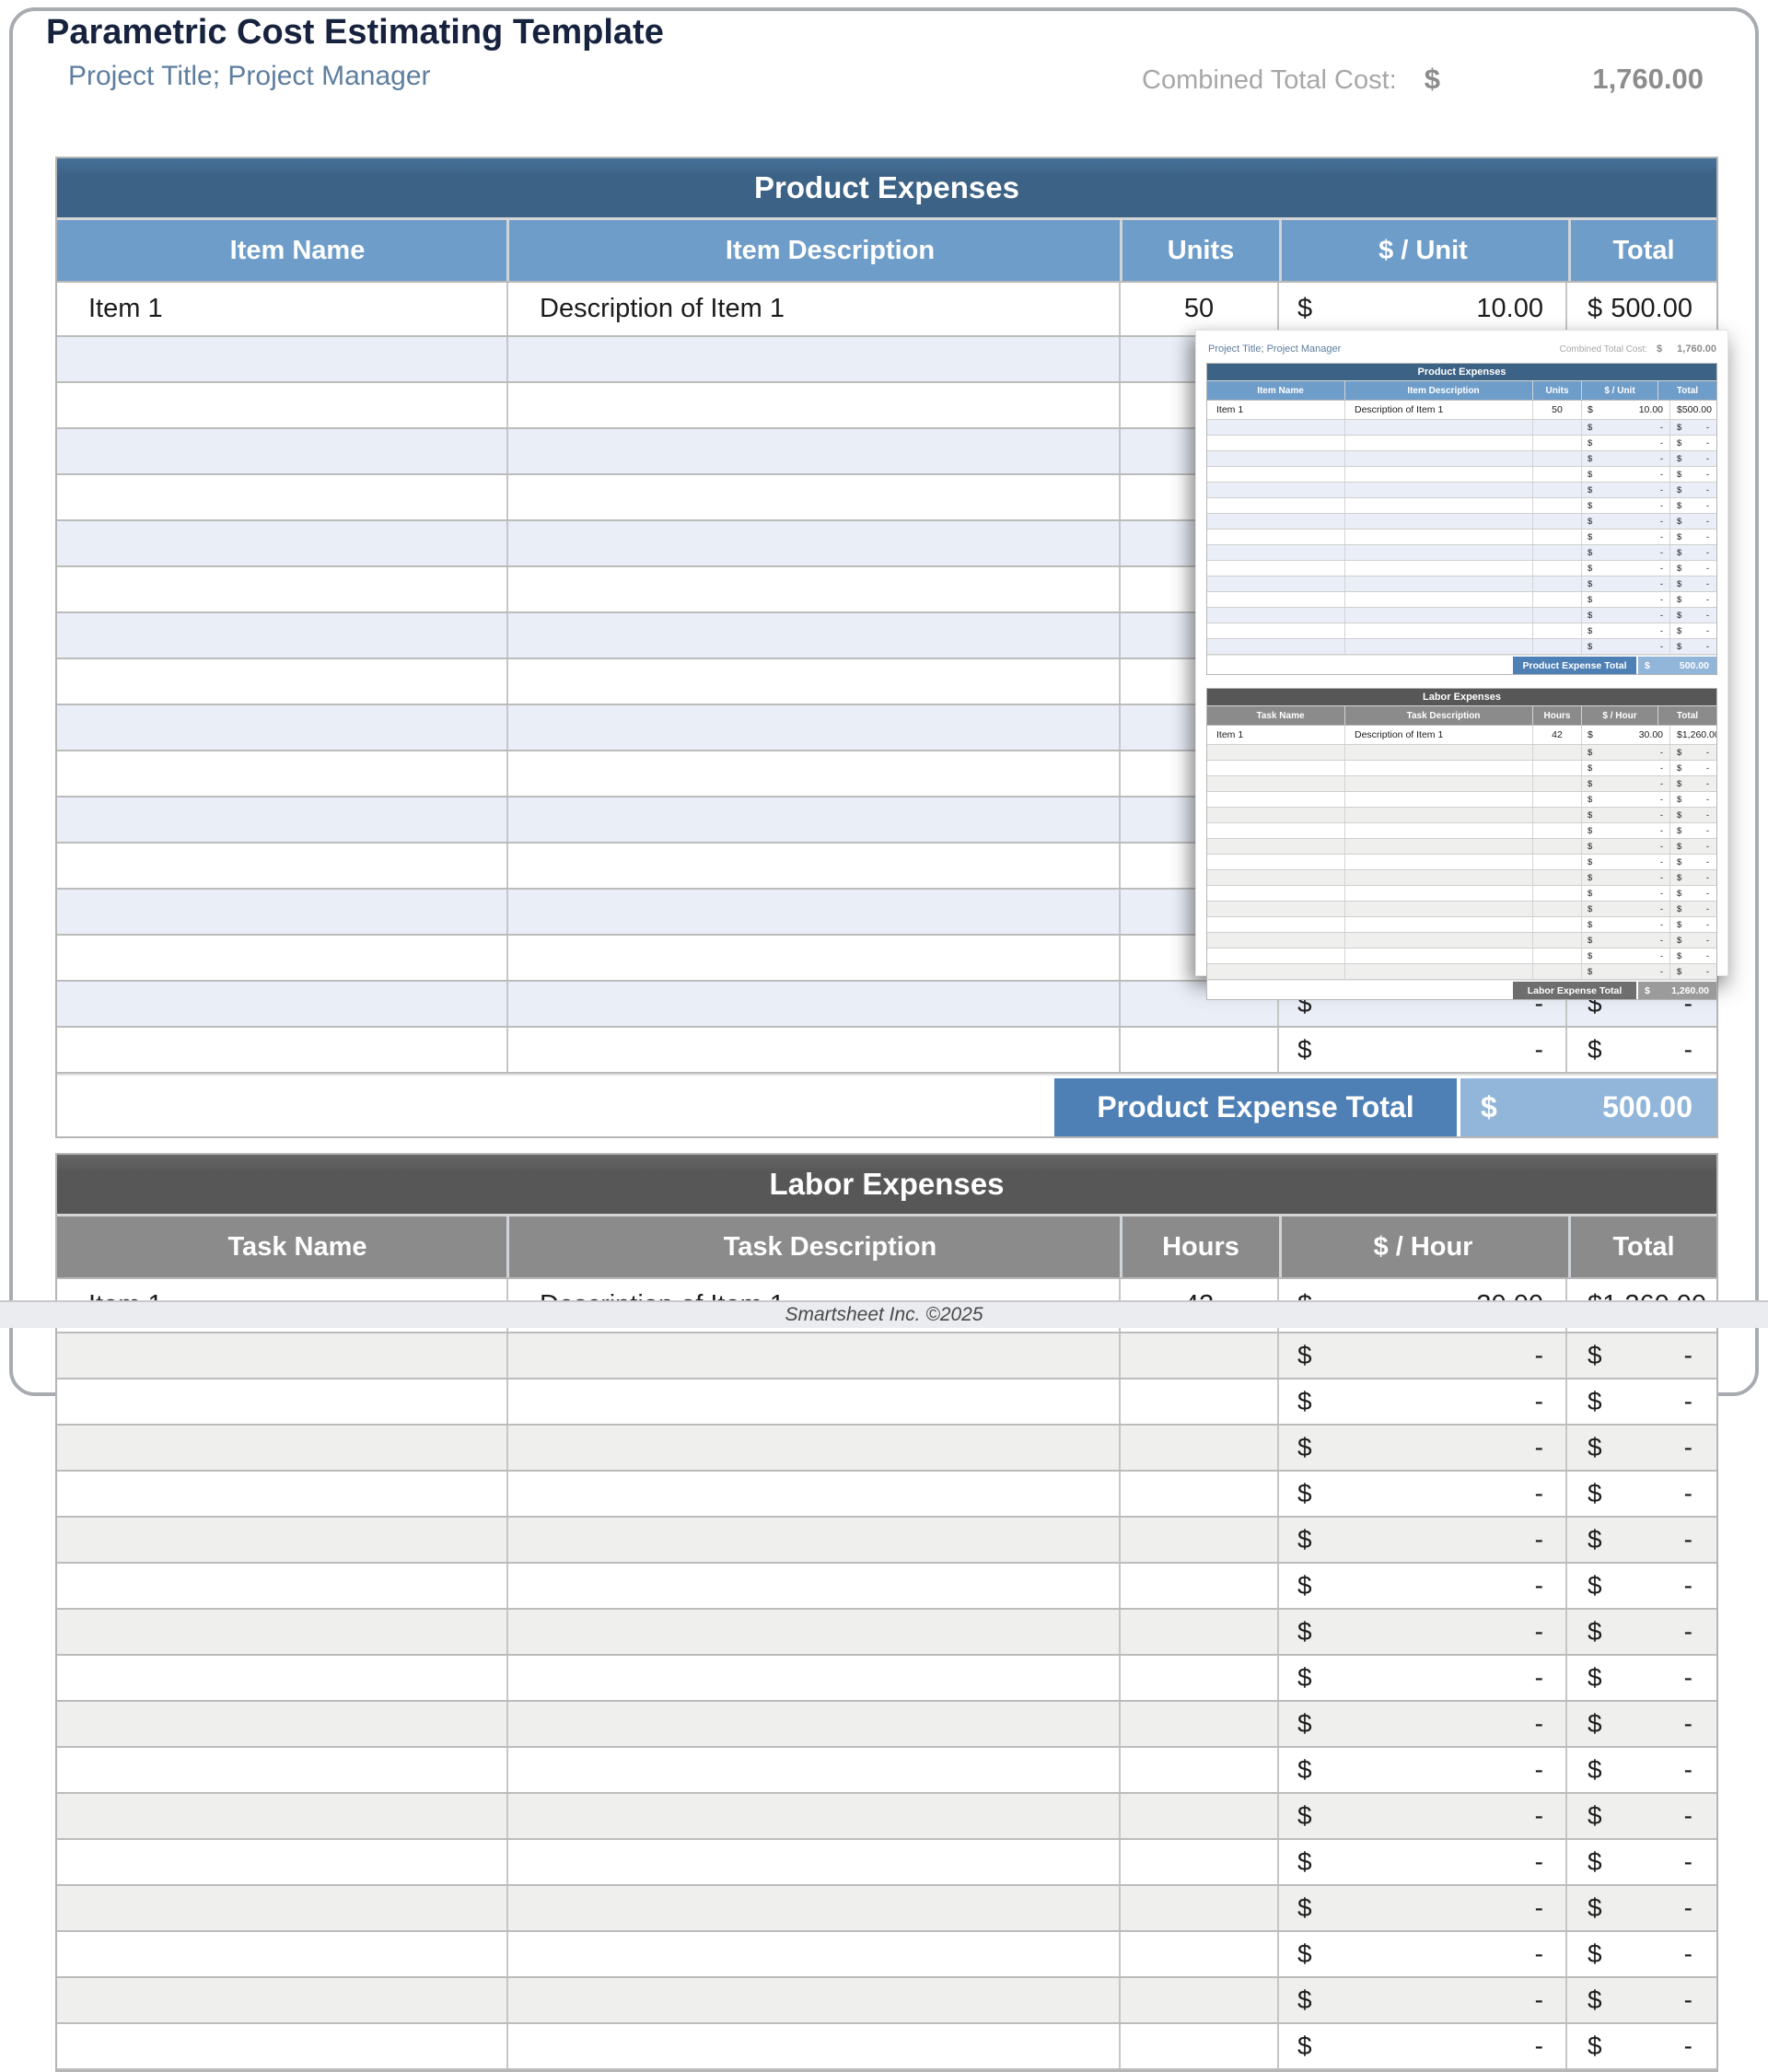 This screenshot has width=1768, height=2072. Describe the element at coordinates (1690, 990) in the screenshot. I see `labor-total-amount: 1,260.00` at that location.